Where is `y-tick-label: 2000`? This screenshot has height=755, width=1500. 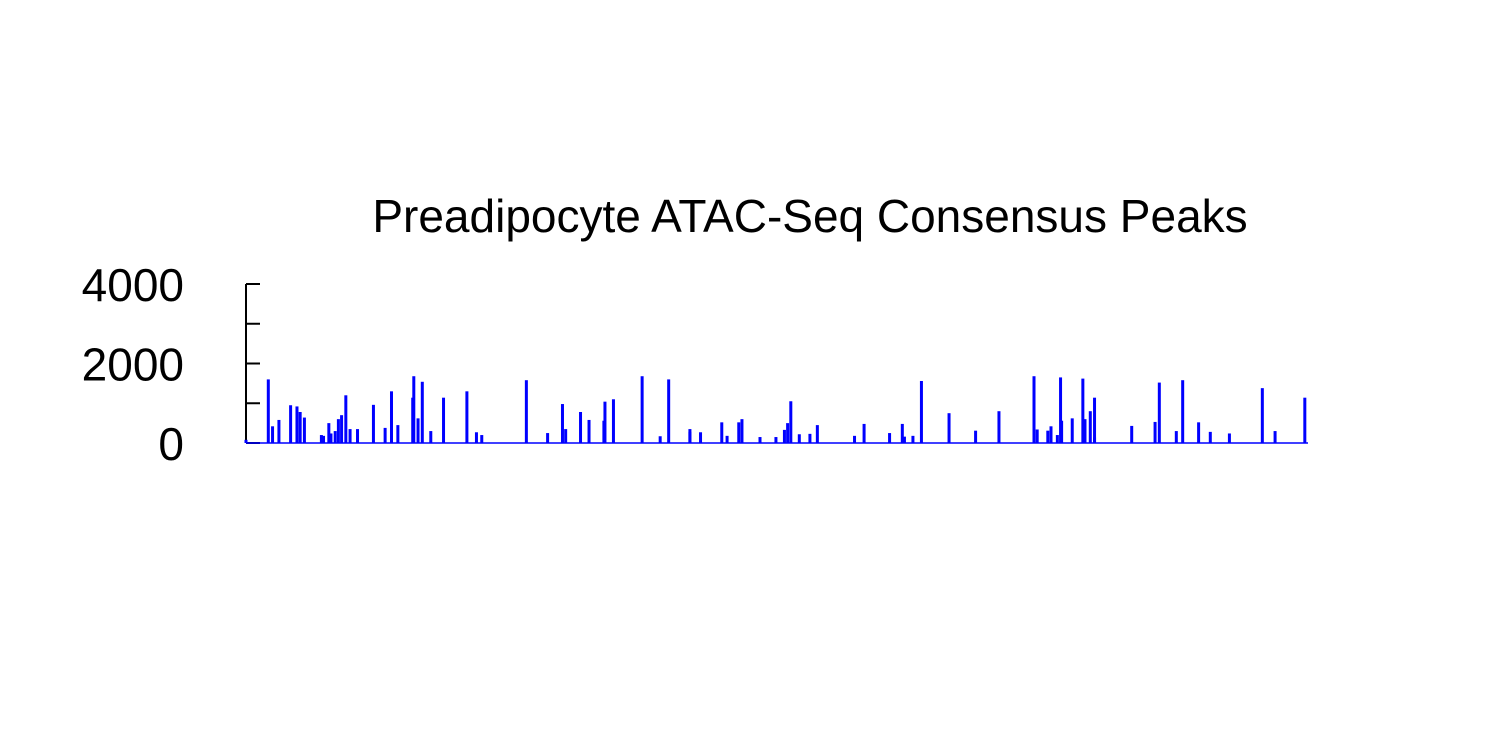
y-tick-label: 2000 is located at coordinates (133, 365).